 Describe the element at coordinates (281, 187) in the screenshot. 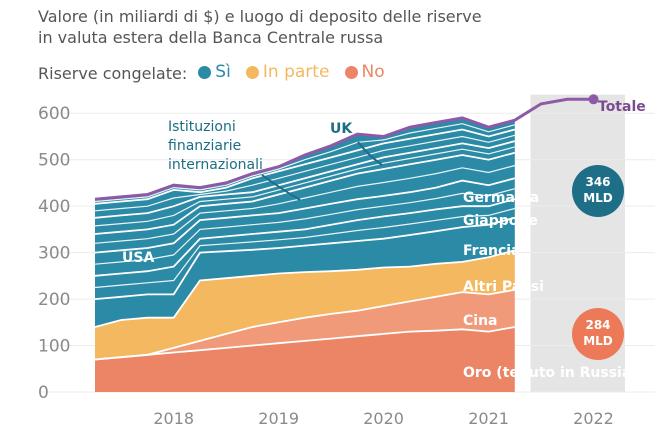

I see `pointer-istituzioni` at that location.